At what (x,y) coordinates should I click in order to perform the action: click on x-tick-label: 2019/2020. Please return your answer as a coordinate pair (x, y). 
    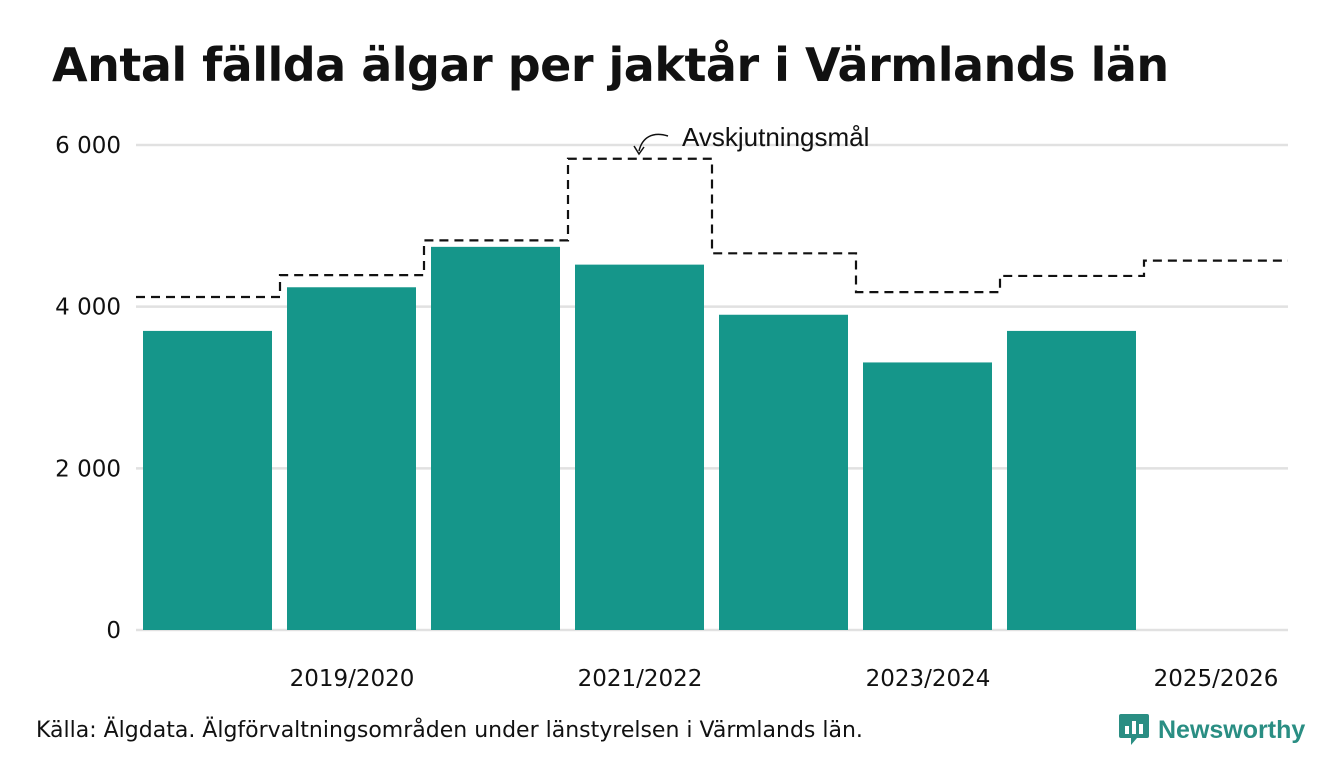
    Looking at the image, I should click on (352, 679).